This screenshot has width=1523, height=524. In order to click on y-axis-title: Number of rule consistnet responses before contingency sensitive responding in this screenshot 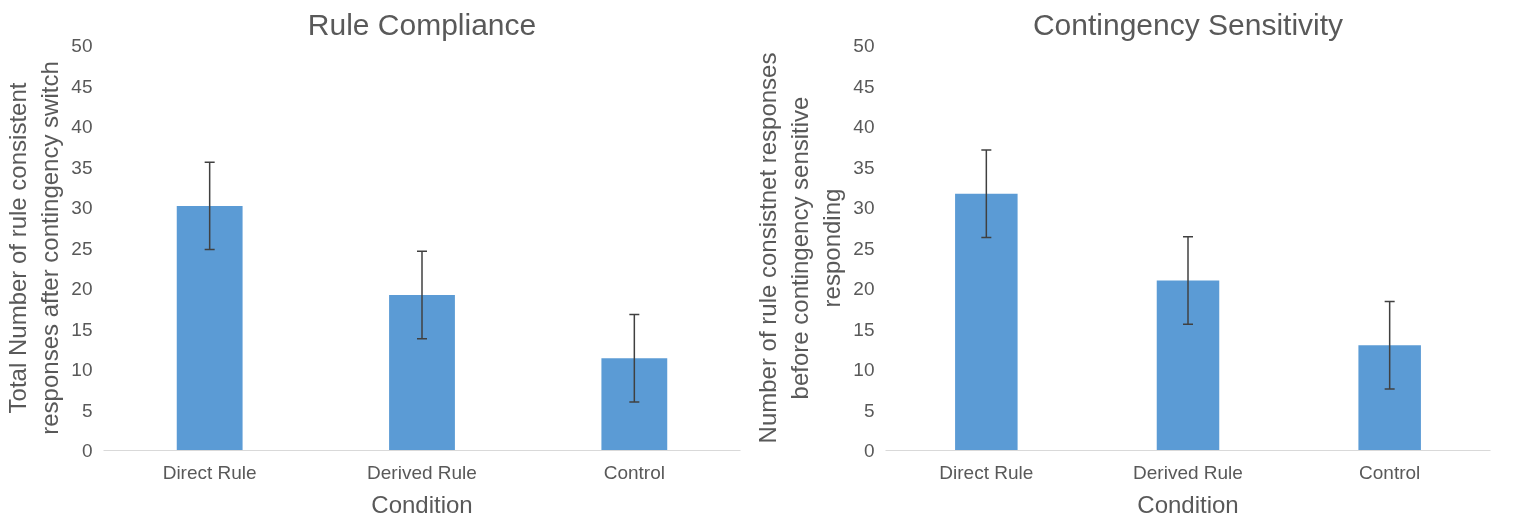, I will do `click(799, 248)`.